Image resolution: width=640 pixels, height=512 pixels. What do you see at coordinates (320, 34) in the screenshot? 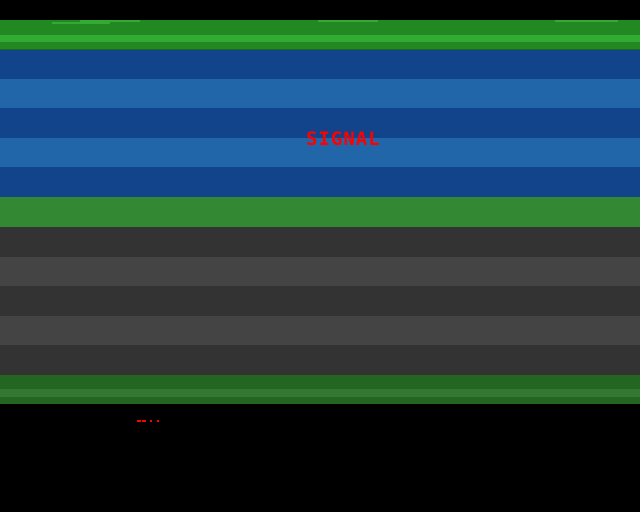
I see `top-grass` at bounding box center [320, 34].